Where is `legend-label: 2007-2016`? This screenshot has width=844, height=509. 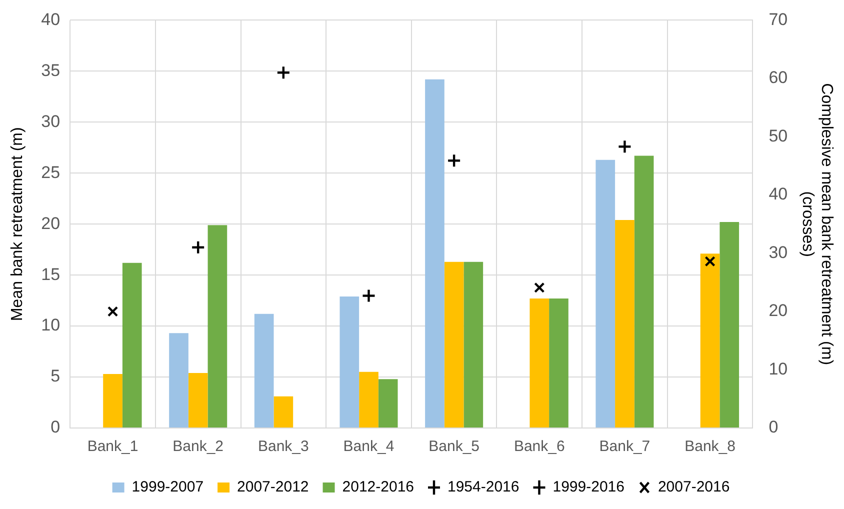 legend-label: 2007-2016 is located at coordinates (694, 487).